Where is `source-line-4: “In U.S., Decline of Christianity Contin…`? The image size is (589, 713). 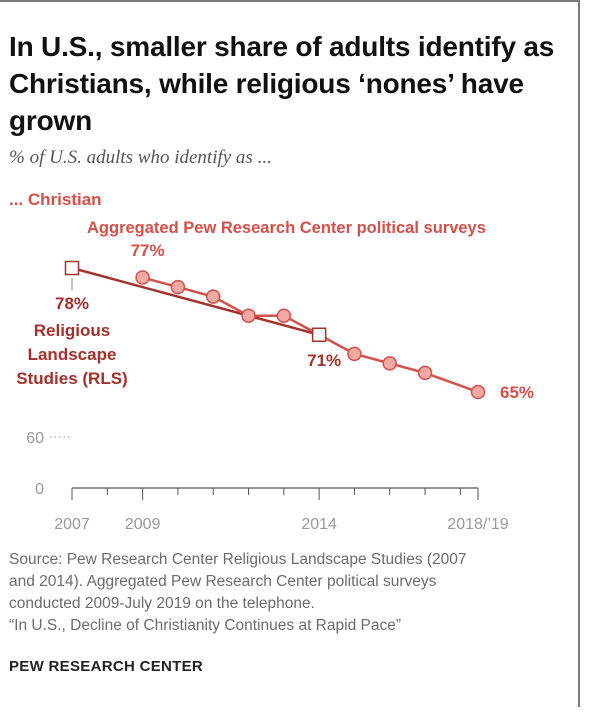 source-line-4: “In U.S., Decline of Christianity Contin… is located at coordinates (205, 625).